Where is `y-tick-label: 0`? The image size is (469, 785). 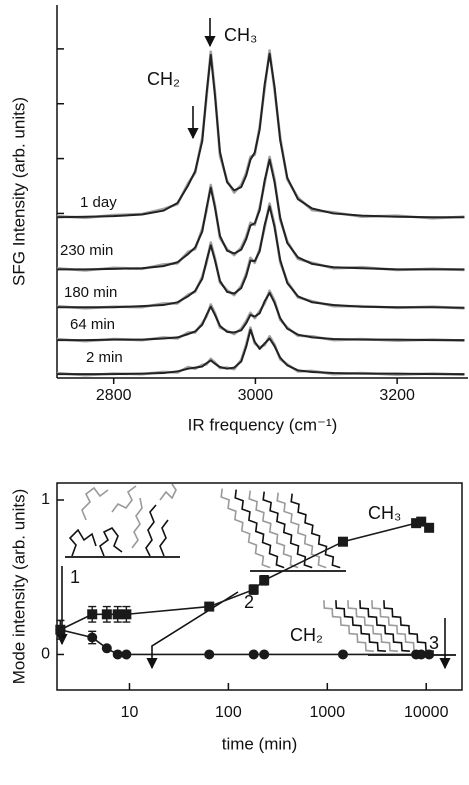 y-tick-label: 0 is located at coordinates (45, 654).